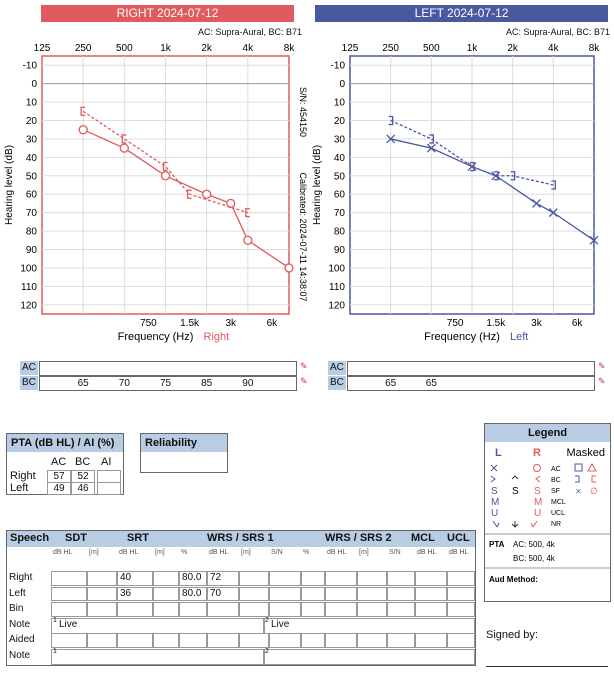 This screenshot has height=674, width=614. Describe the element at coordinates (249, 48) in the screenshot. I see `freq-top-tick: 4k` at that location.